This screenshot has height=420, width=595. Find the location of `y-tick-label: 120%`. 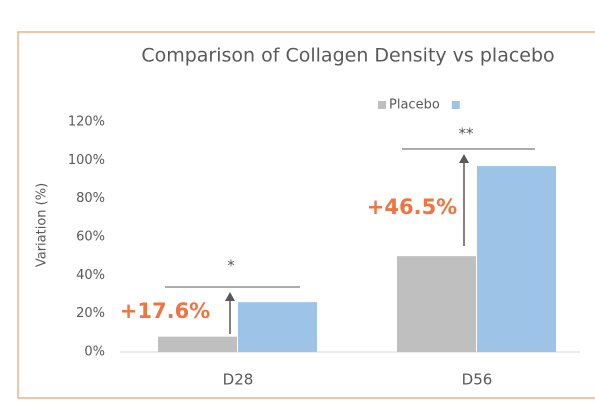

y-tick-label: 120% is located at coordinates (86, 122).